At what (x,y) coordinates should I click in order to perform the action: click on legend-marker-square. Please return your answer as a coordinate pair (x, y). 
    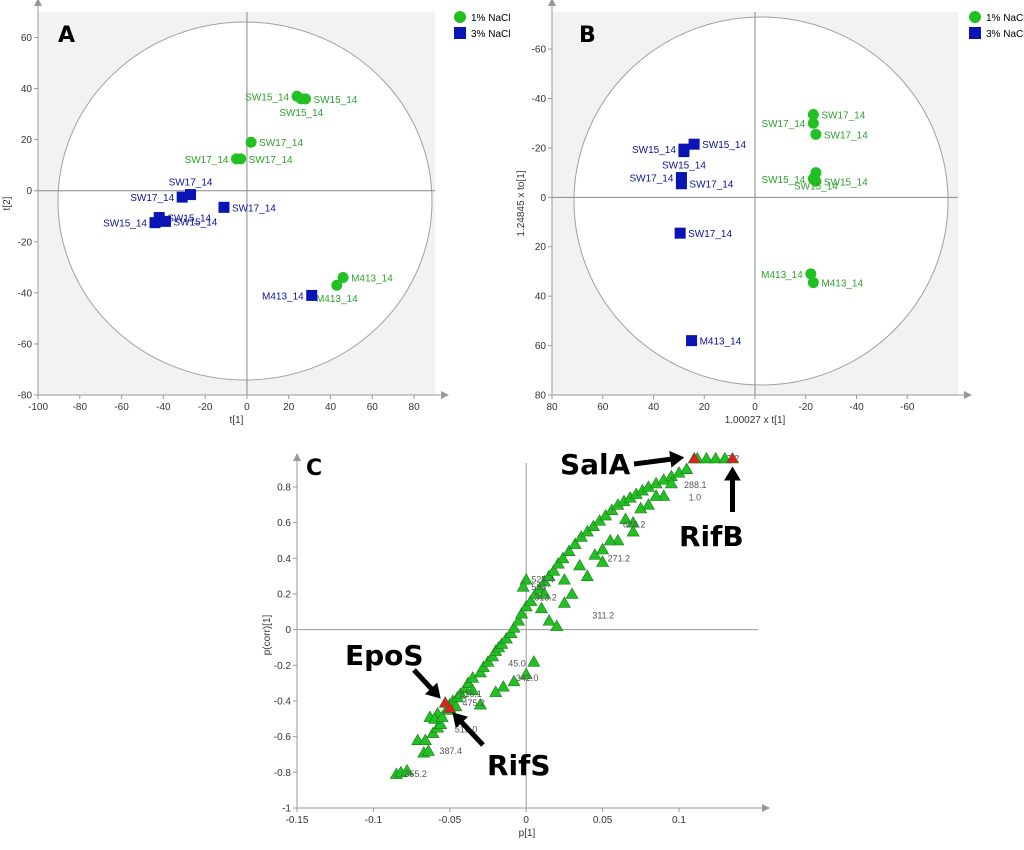
    Looking at the image, I should click on (975, 33).